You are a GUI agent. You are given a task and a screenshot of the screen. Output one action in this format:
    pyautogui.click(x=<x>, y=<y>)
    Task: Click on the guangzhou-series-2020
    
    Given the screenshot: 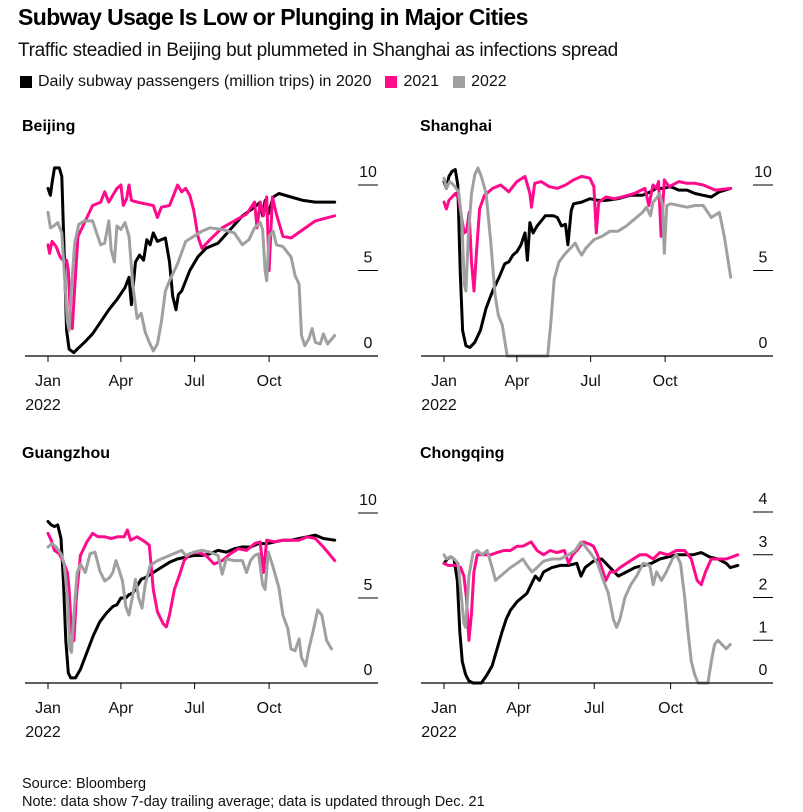 What is the action you would take?
    pyautogui.click(x=191, y=600)
    